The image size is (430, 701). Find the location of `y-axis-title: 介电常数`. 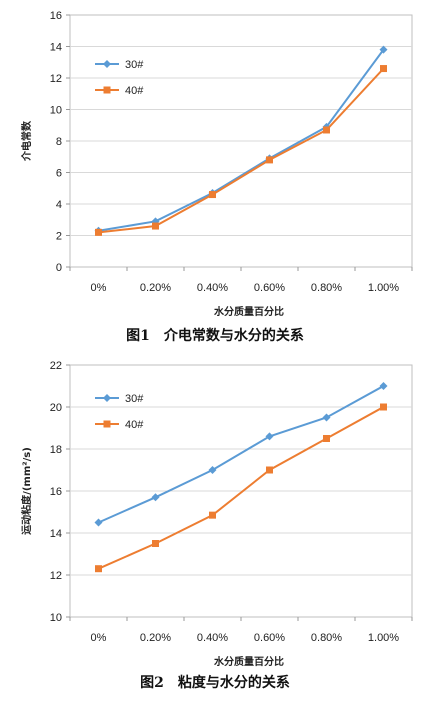

y-axis-title: 介电常数 is located at coordinates (26, 141).